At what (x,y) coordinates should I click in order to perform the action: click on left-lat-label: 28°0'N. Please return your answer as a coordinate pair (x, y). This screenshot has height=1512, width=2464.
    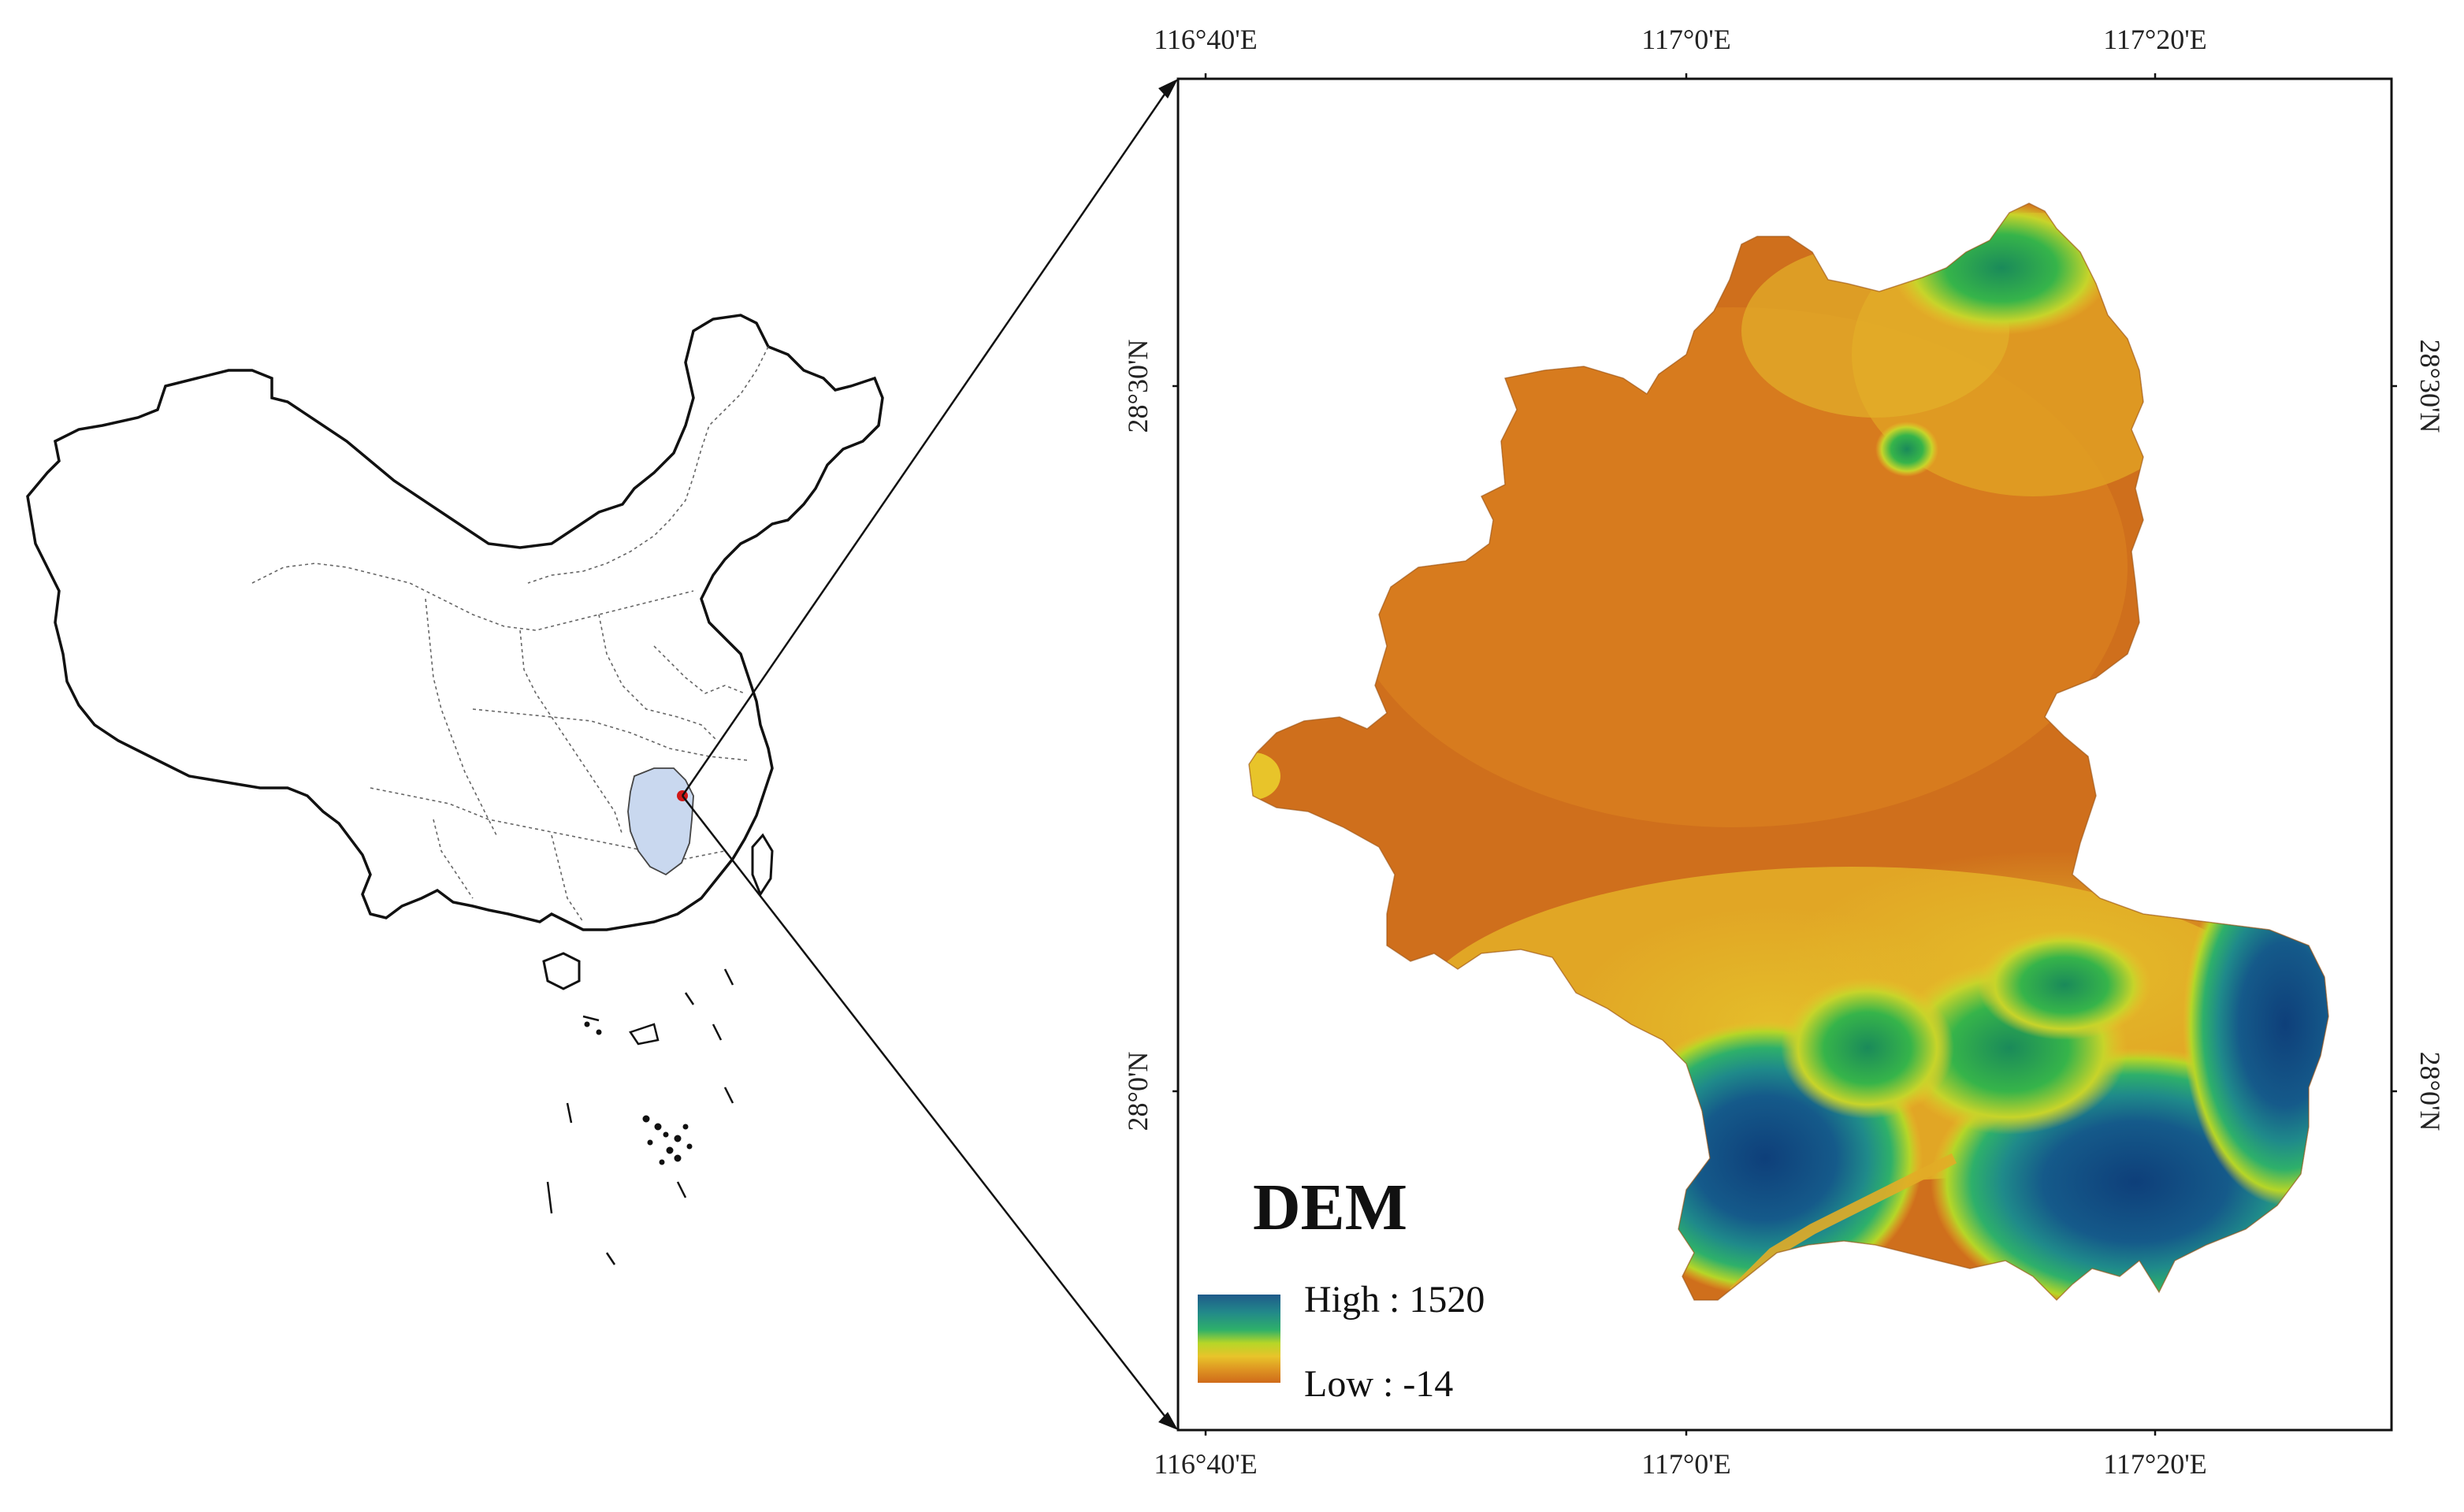
    Looking at the image, I should click on (1138, 1091).